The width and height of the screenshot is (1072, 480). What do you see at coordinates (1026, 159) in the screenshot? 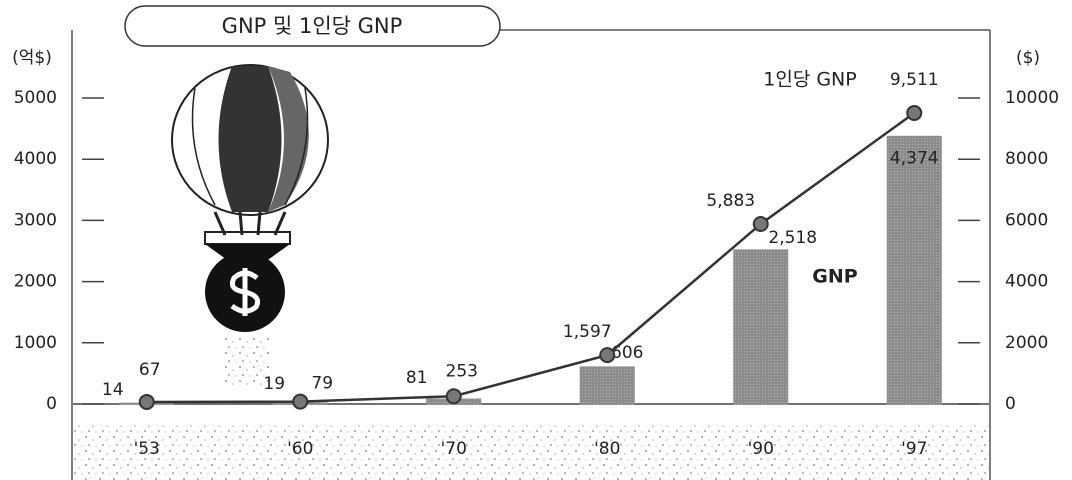
I see `y2-tick-label: 8000` at bounding box center [1026, 159].